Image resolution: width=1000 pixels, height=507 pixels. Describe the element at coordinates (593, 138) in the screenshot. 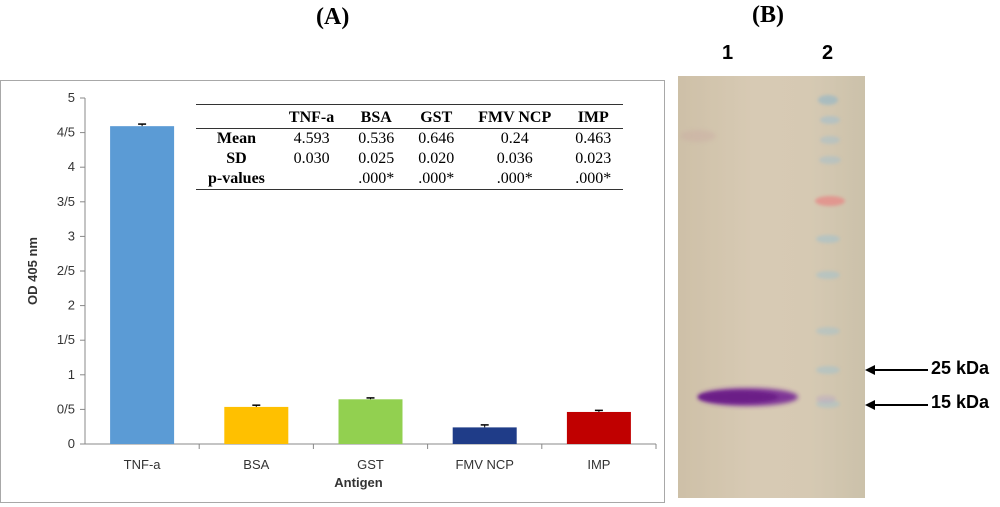

I see `stats-cell: 0.463` at that location.